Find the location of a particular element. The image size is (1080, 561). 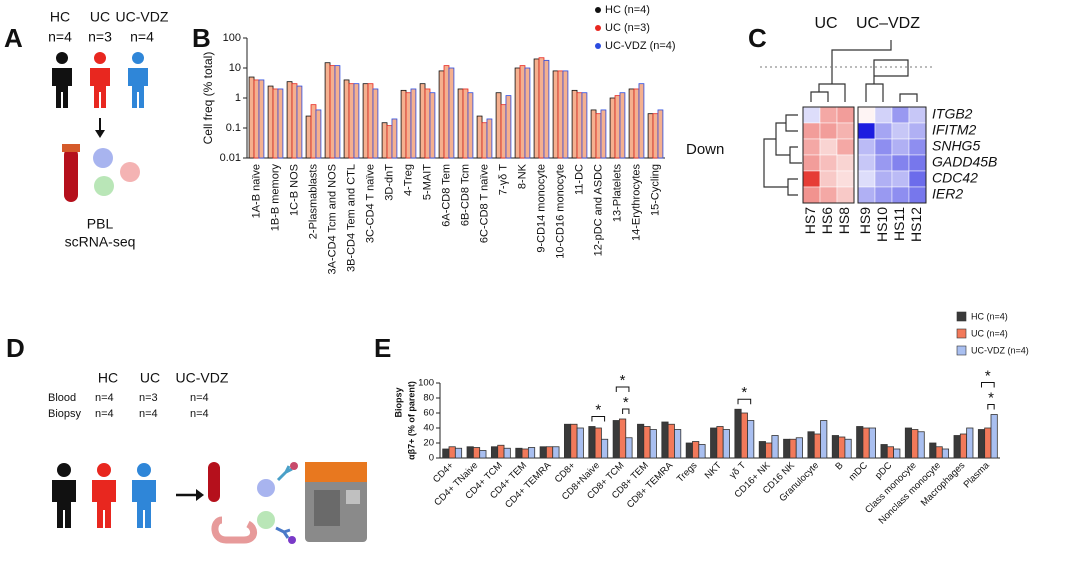

column-group-label: UC–VDZ is located at coordinates (888, 23).